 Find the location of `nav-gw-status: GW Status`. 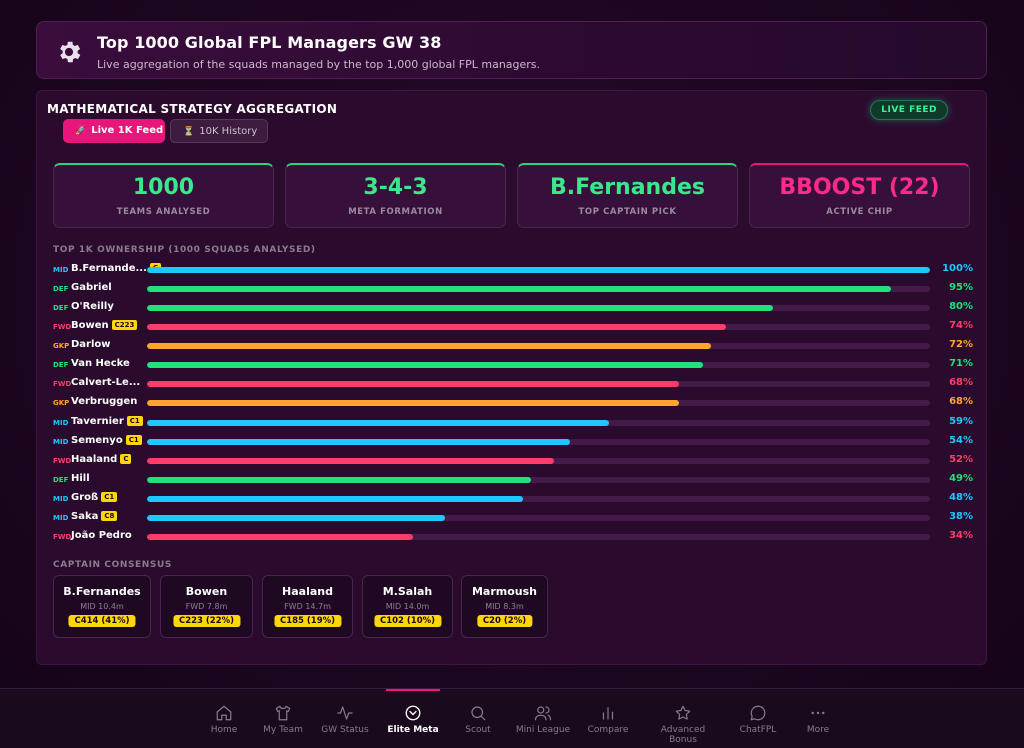

nav-gw-status: GW Status is located at coordinates (345, 718).